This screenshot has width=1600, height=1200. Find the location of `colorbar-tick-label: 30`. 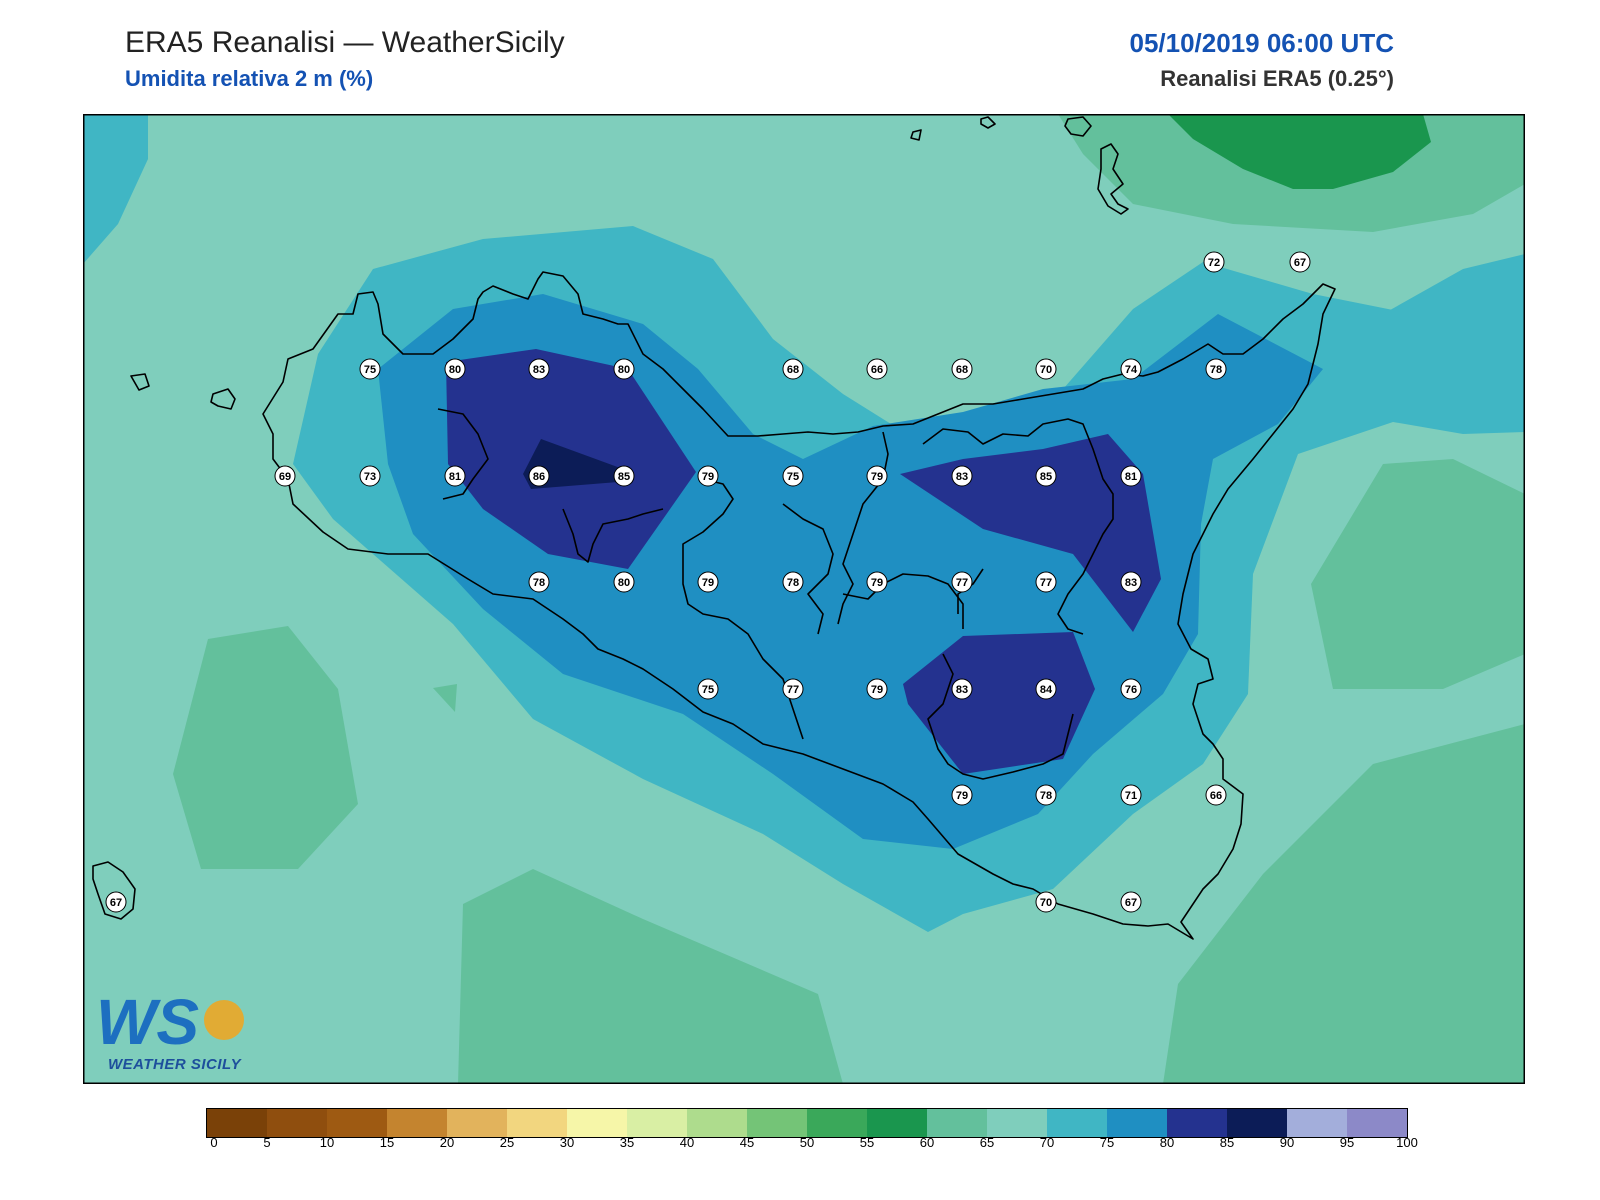

colorbar-tick-label: 30 is located at coordinates (567, 1141).